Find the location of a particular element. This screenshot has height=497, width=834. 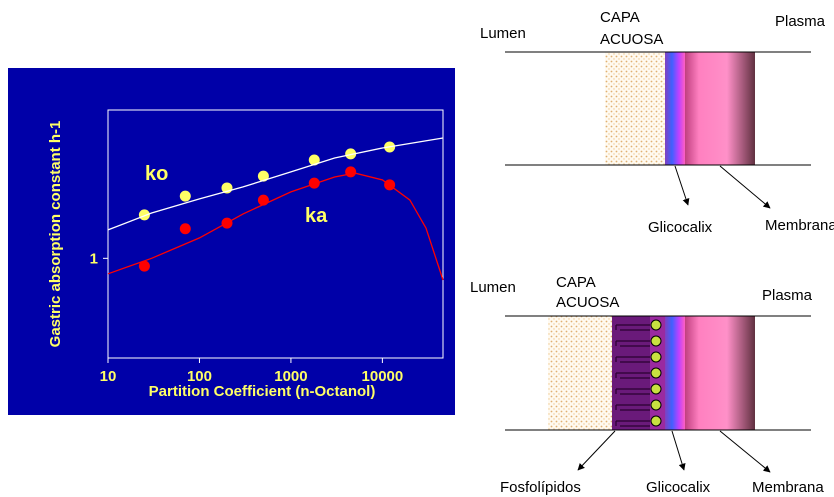

y-axis-label: Gastric absorption constant h-1 is located at coordinates (55, 234).